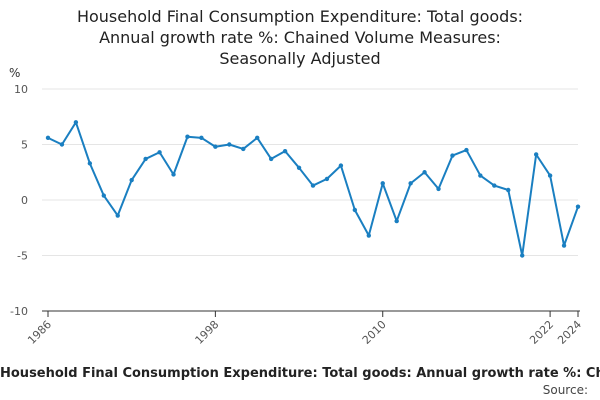 The width and height of the screenshot is (600, 400). Describe the element at coordinates (569, 332) in the screenshot. I see `x-tick-label: 2024` at that location.